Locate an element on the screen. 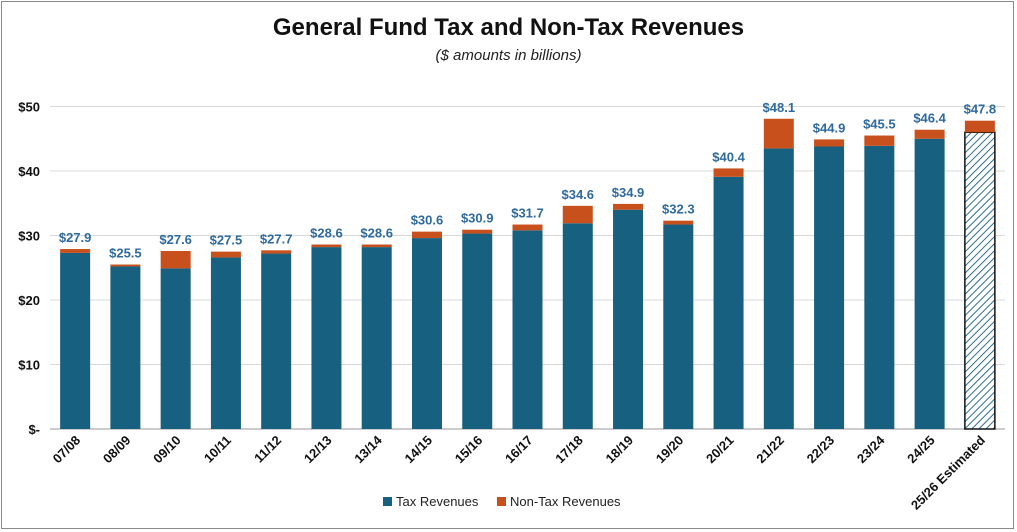  data-label-total: $34.9 is located at coordinates (628, 192).